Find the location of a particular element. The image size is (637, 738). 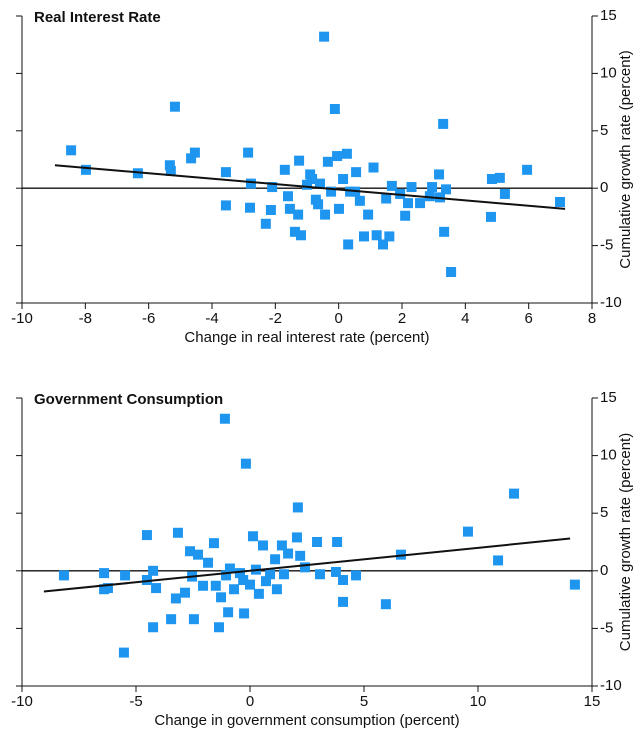

y-tick-label: 10 is located at coordinates (608, 455).